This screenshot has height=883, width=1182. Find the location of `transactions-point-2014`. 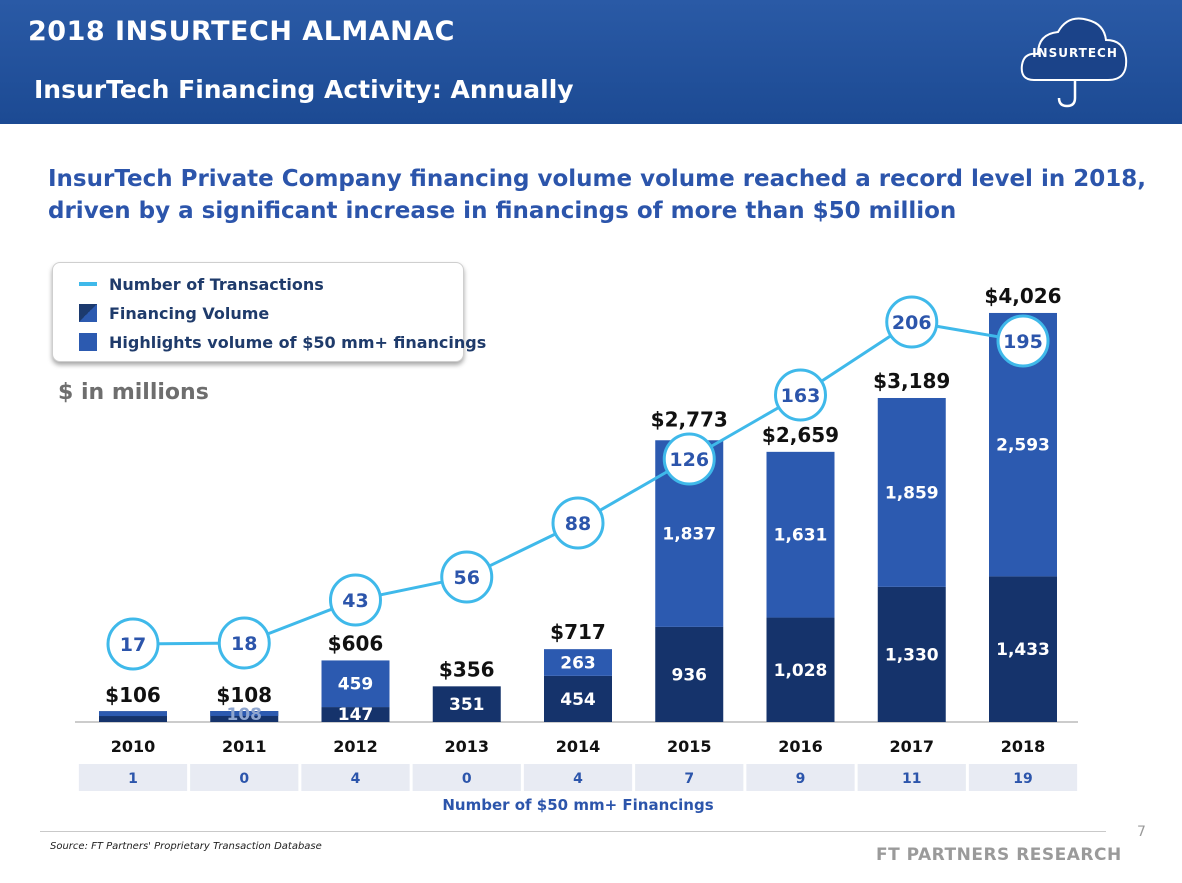

transactions-point-2014 is located at coordinates (578, 523).